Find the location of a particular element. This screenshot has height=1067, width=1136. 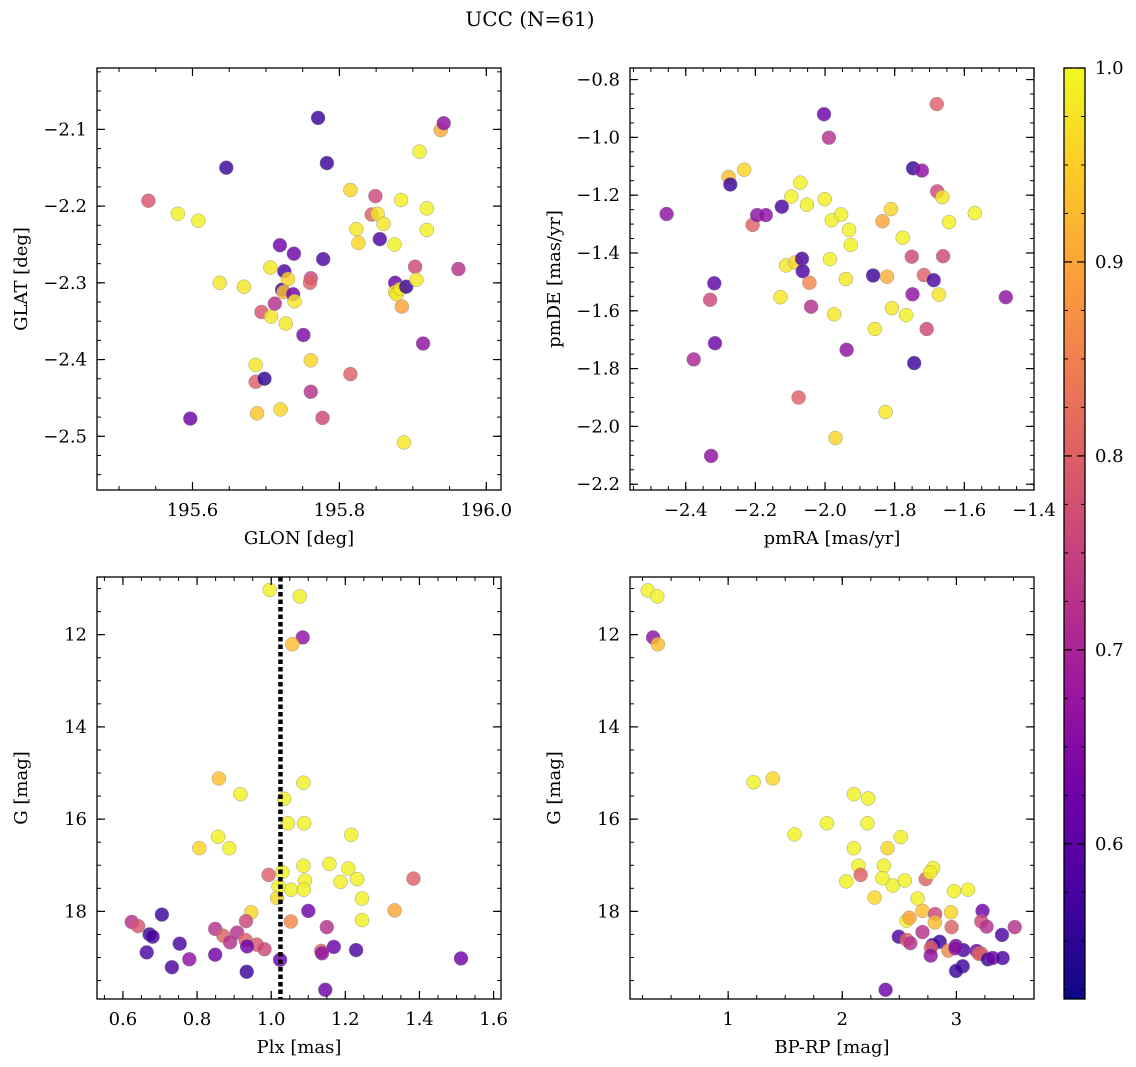

colorbar-tick-label: 1.0 is located at coordinates (1109, 68).